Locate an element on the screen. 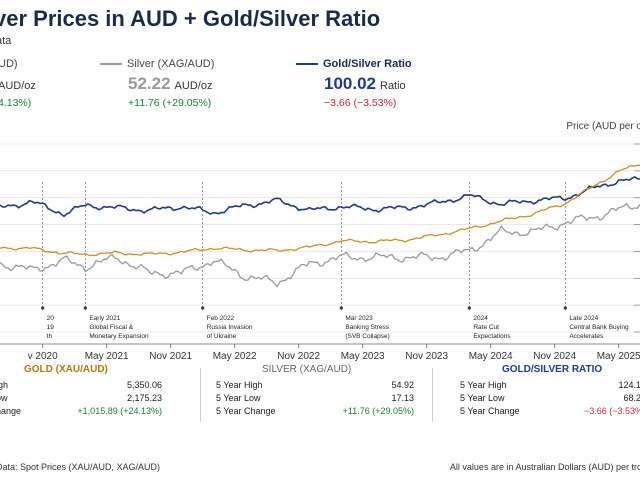 The image size is (640, 480). series-line-ratio is located at coordinates (320, 196).